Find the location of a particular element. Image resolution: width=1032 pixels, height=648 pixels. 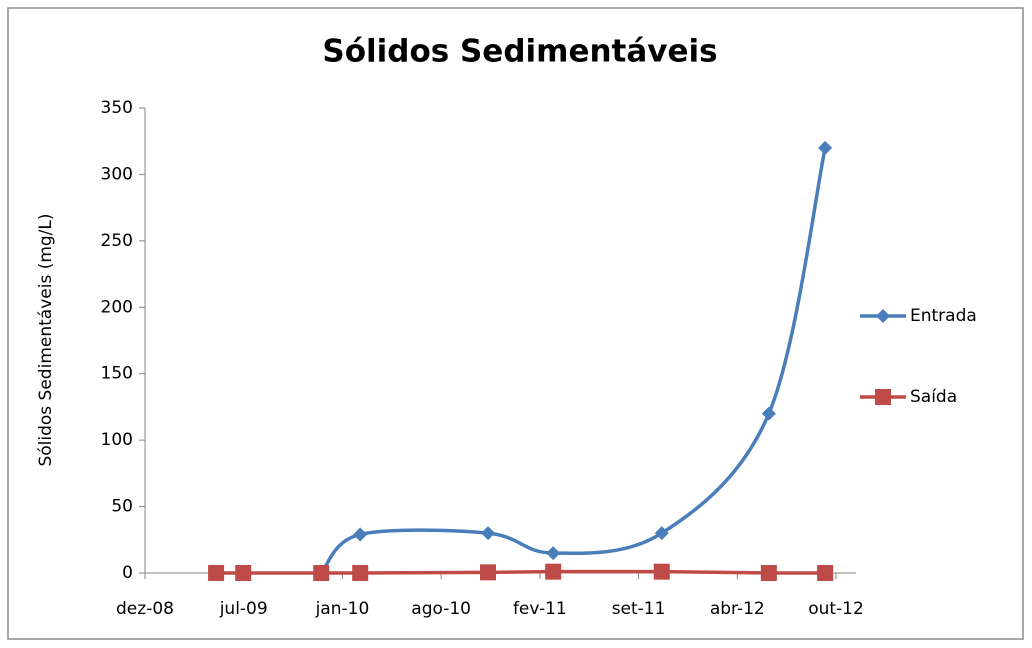

y-tick-label: 300 is located at coordinates (117, 174).